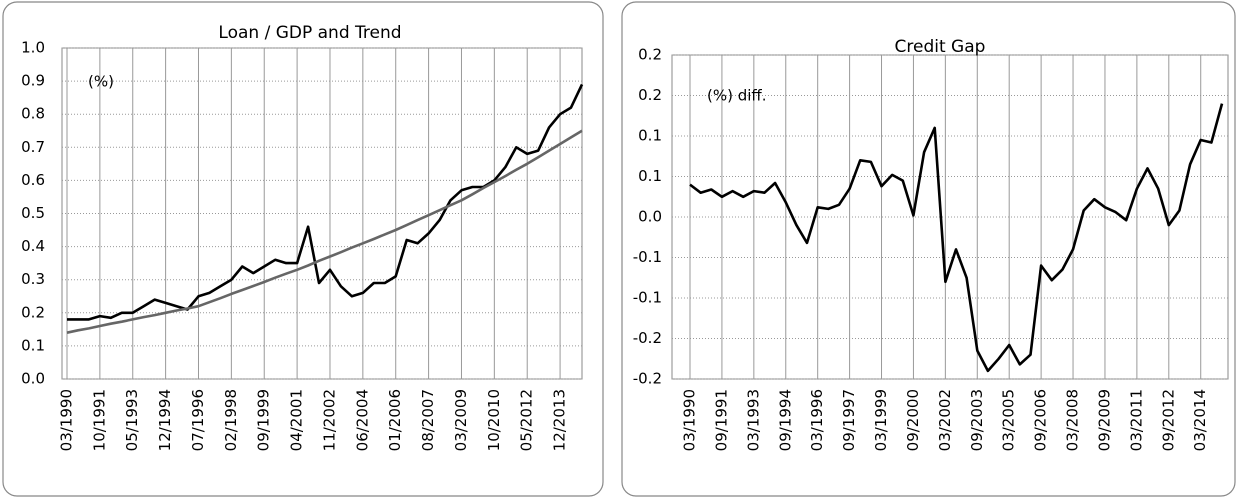 This screenshot has width=1239, height=500. What do you see at coordinates (1104, 420) in the screenshot?
I see `x-tick-label: 09/2009` at bounding box center [1104, 420].